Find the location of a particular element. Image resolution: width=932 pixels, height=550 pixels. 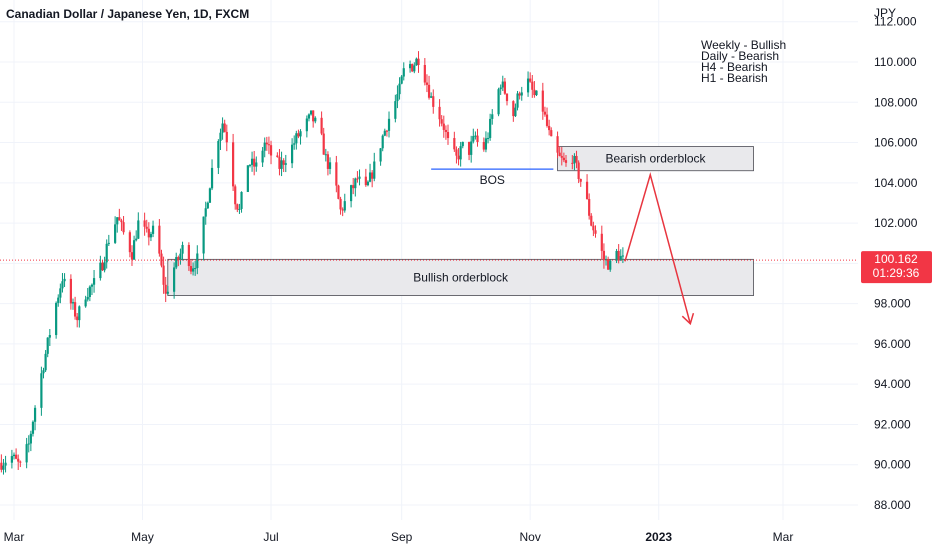

price-badge-bg is located at coordinates (896, 267).